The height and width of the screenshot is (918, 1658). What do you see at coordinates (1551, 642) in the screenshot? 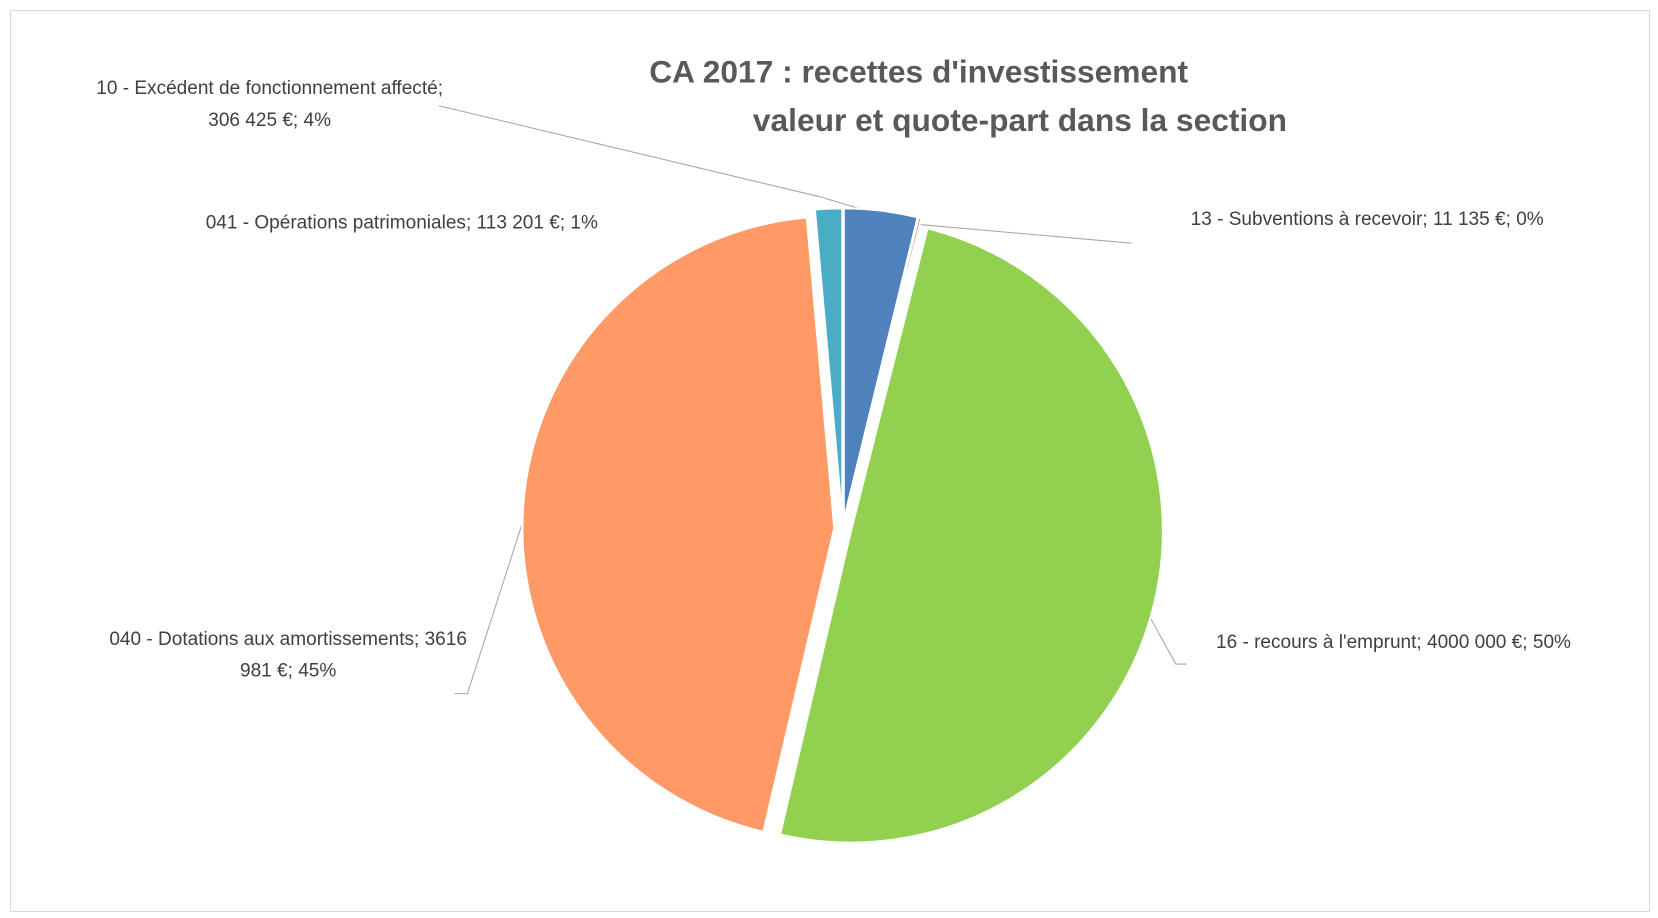
I see `percent-label: 50%` at bounding box center [1551, 642].